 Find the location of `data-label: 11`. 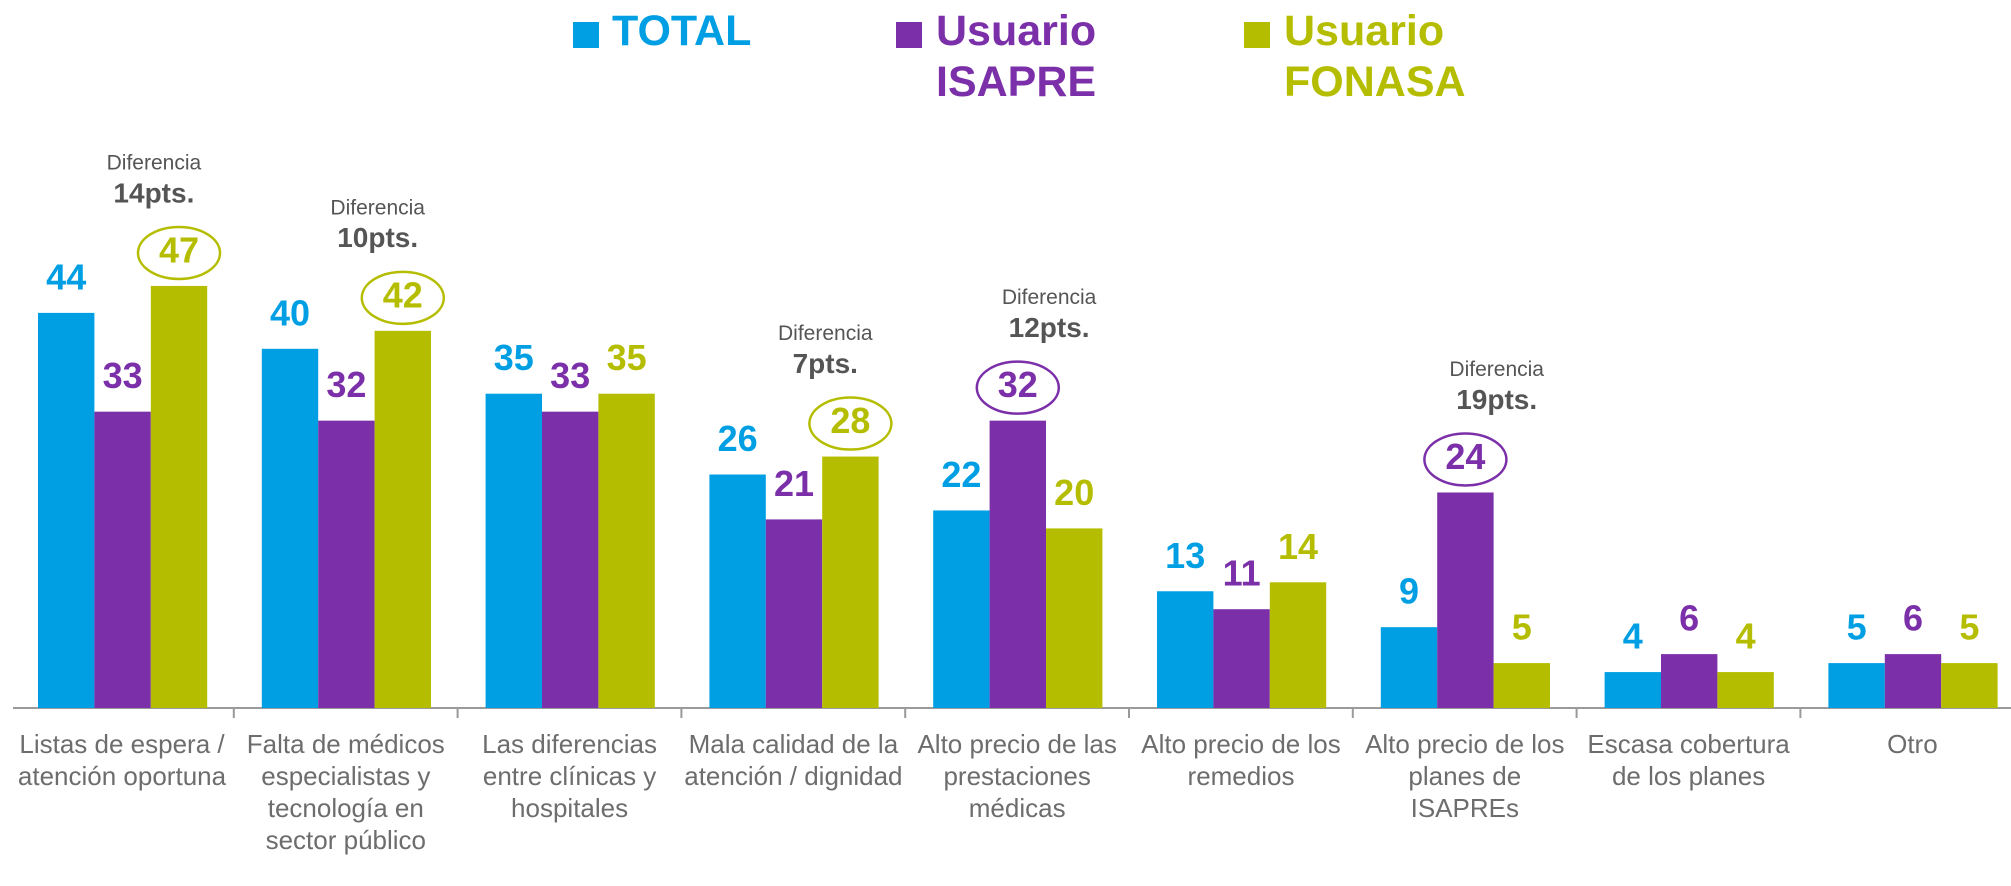

data-label: 11 is located at coordinates (1242, 573).